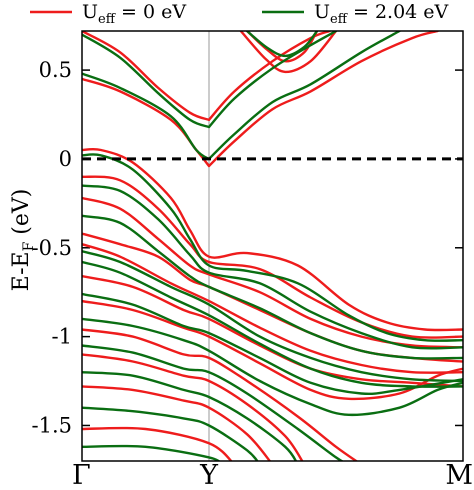 The width and height of the screenshot is (474, 490). I want to click on y-tick-label: 0.5, so click(55, 70).